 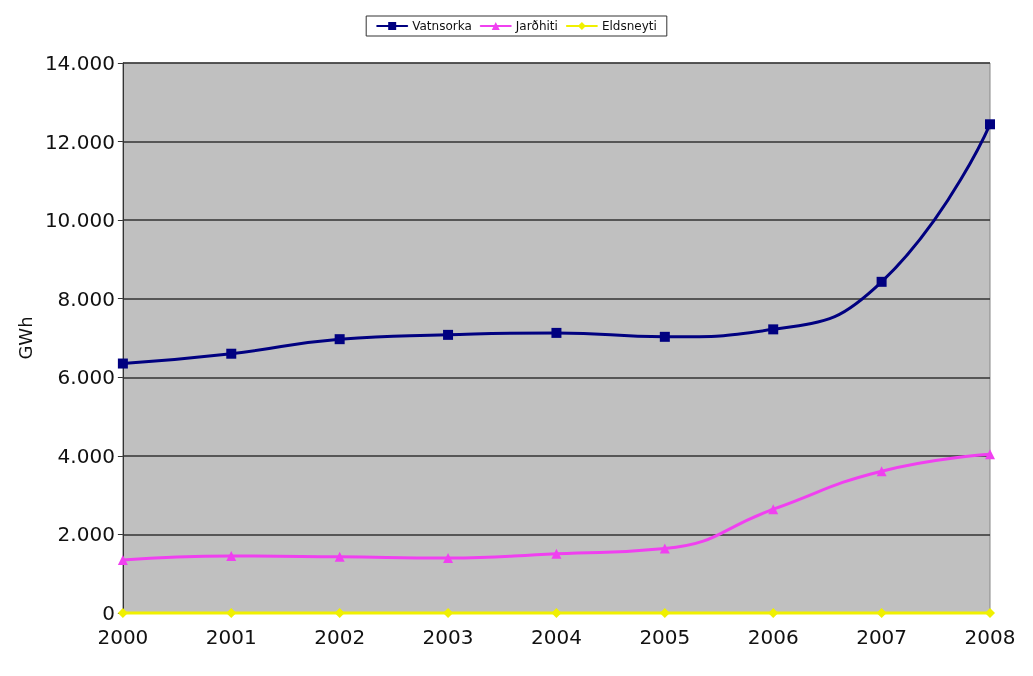 I want to click on x-tick-label: 2005, so click(x=665, y=637).